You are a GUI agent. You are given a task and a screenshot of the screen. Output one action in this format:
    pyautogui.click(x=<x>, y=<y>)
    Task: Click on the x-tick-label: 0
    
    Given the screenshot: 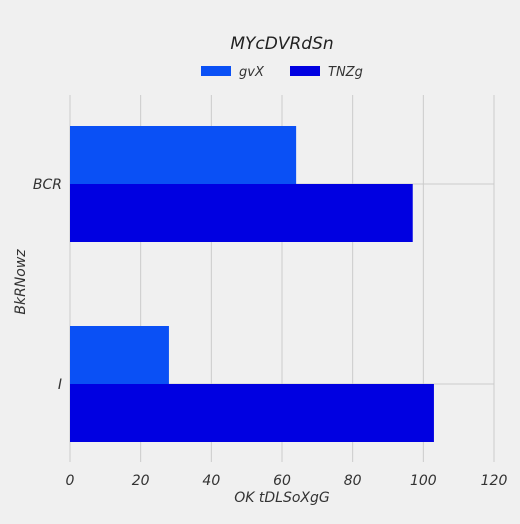 What is the action you would take?
    pyautogui.click(x=70, y=481)
    